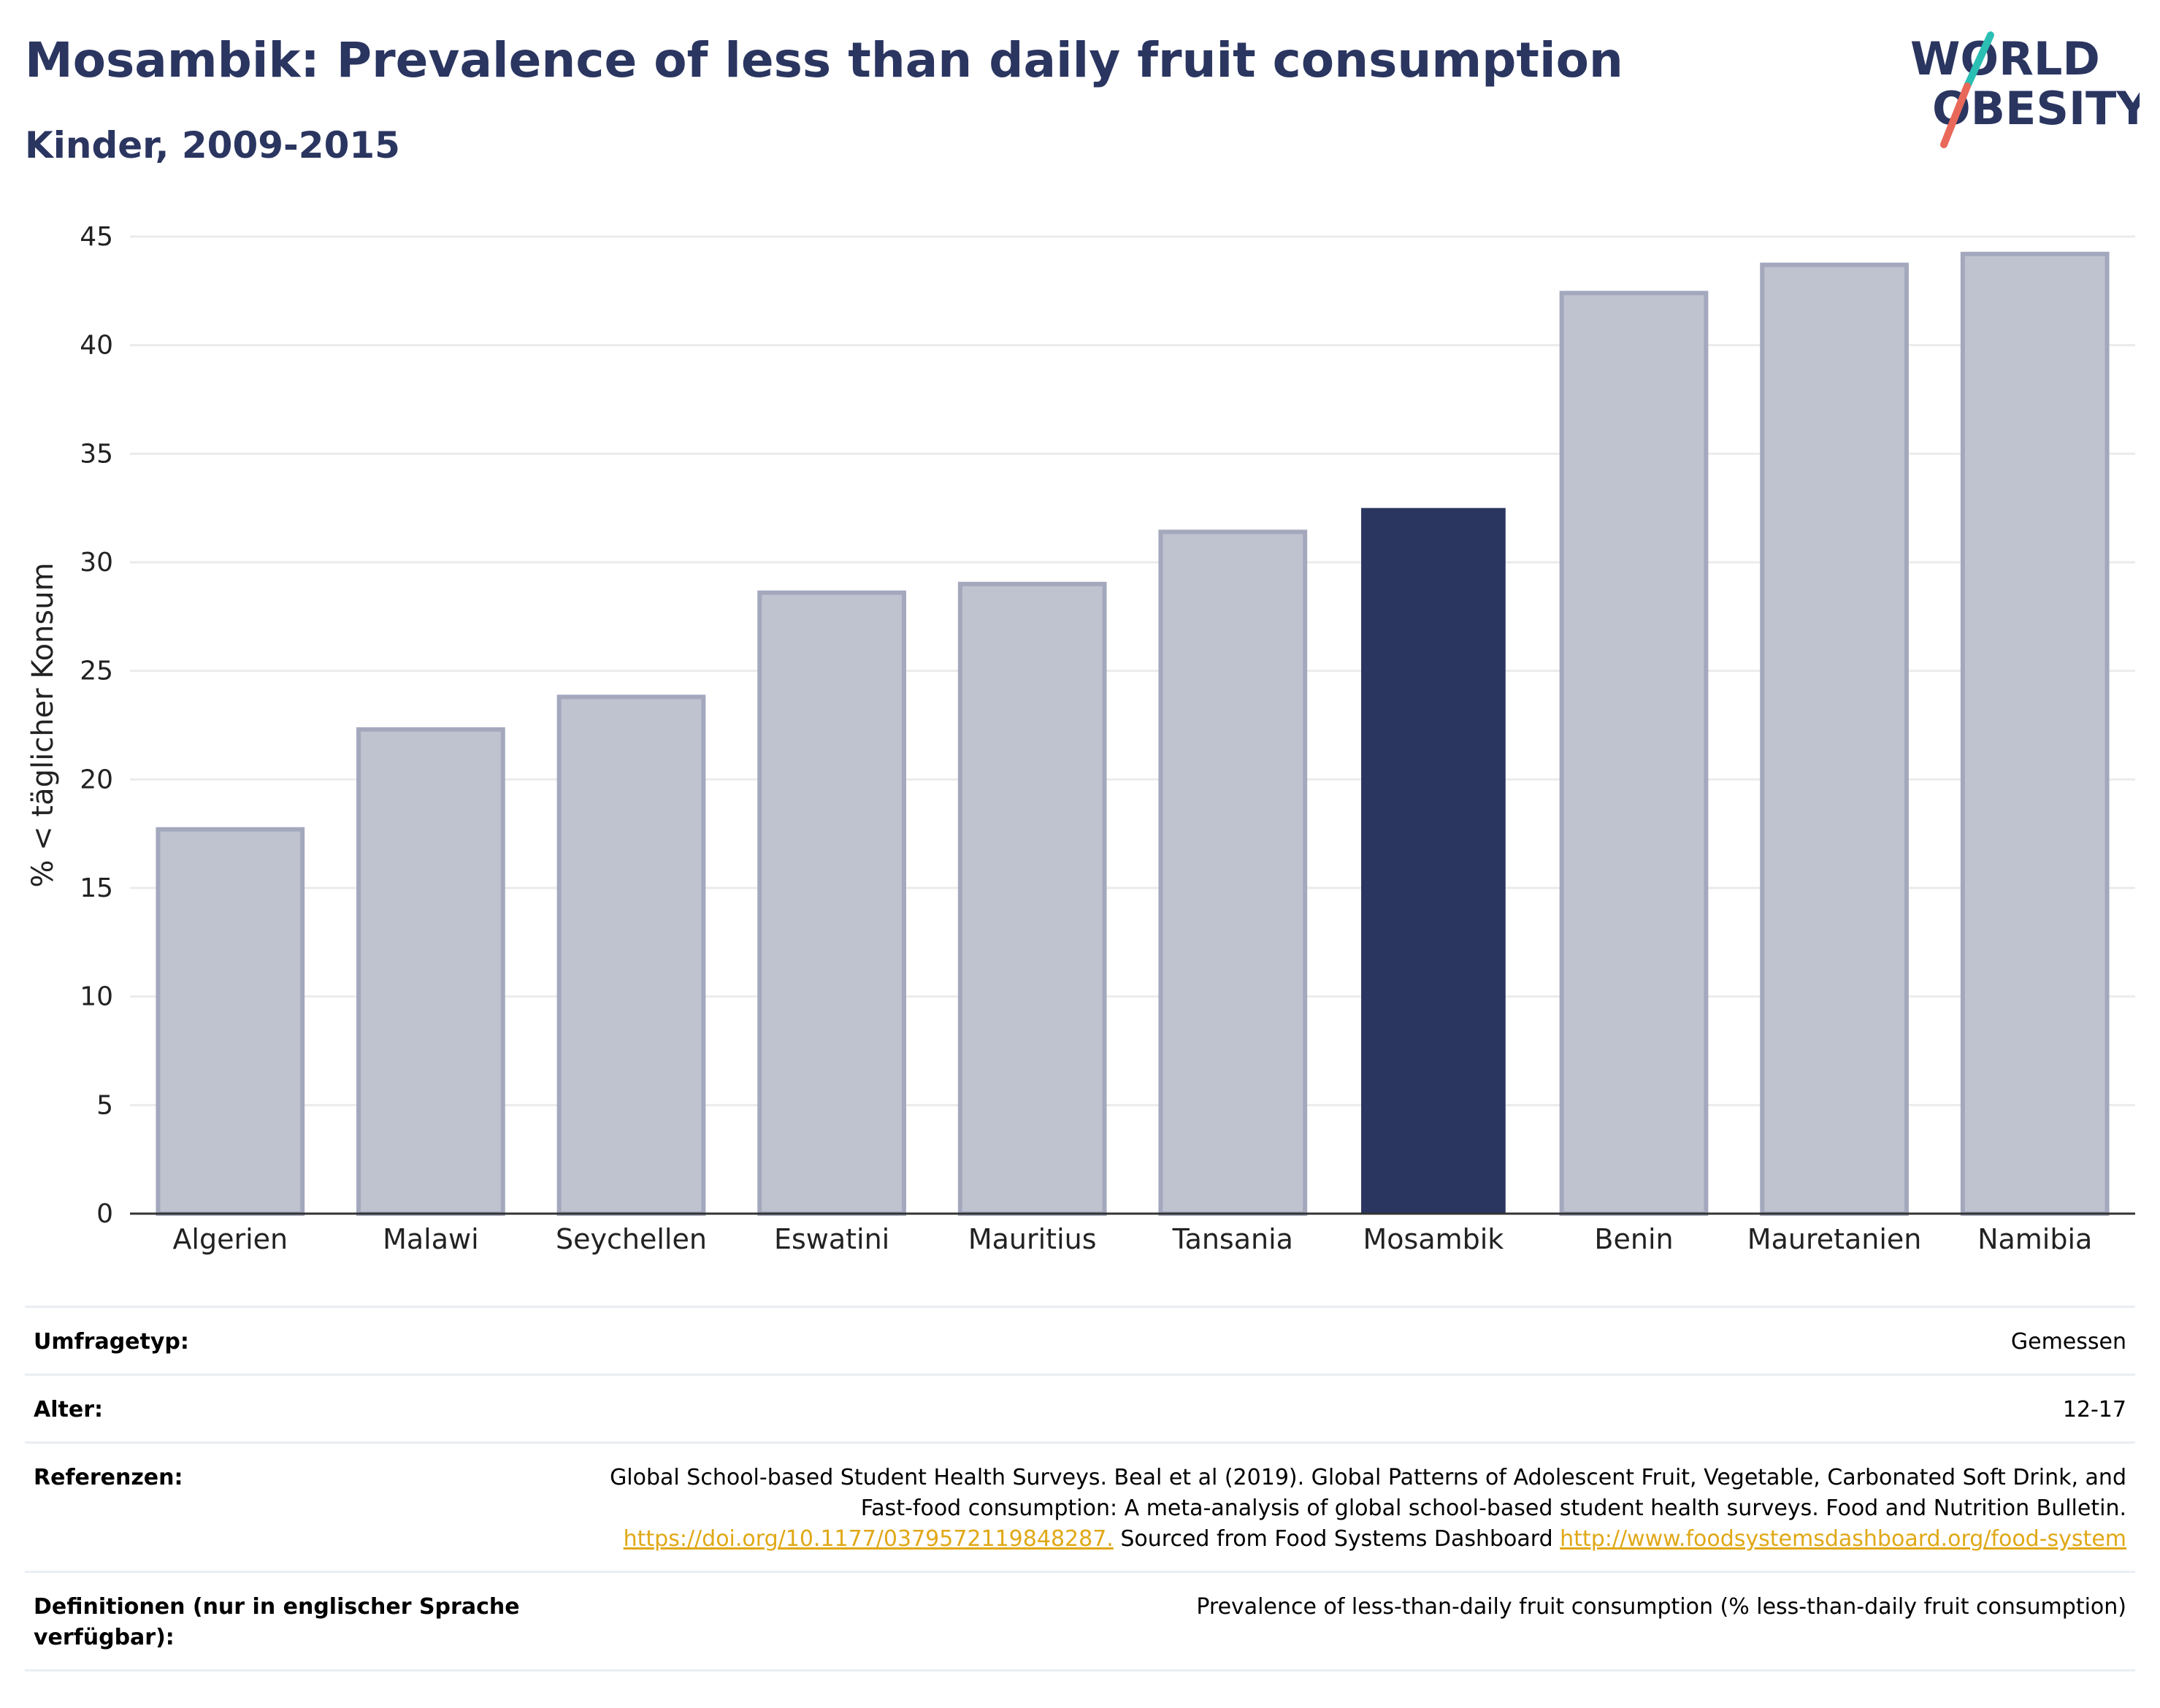 The image size is (2160, 1708). Describe the element at coordinates (2025, 89) in the screenshot. I see `world-obesity-logo: WORLD OBESITY` at that location.